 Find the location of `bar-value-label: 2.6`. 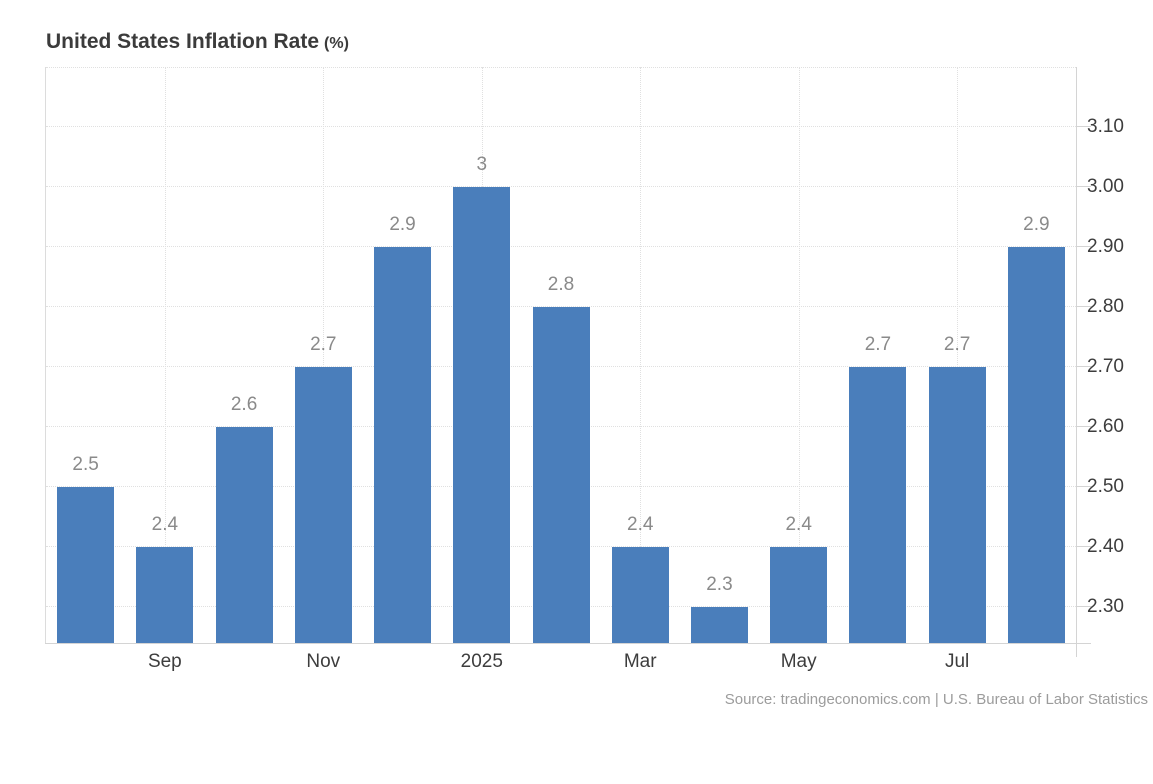

bar-value-label: 2.6 is located at coordinates (244, 404).